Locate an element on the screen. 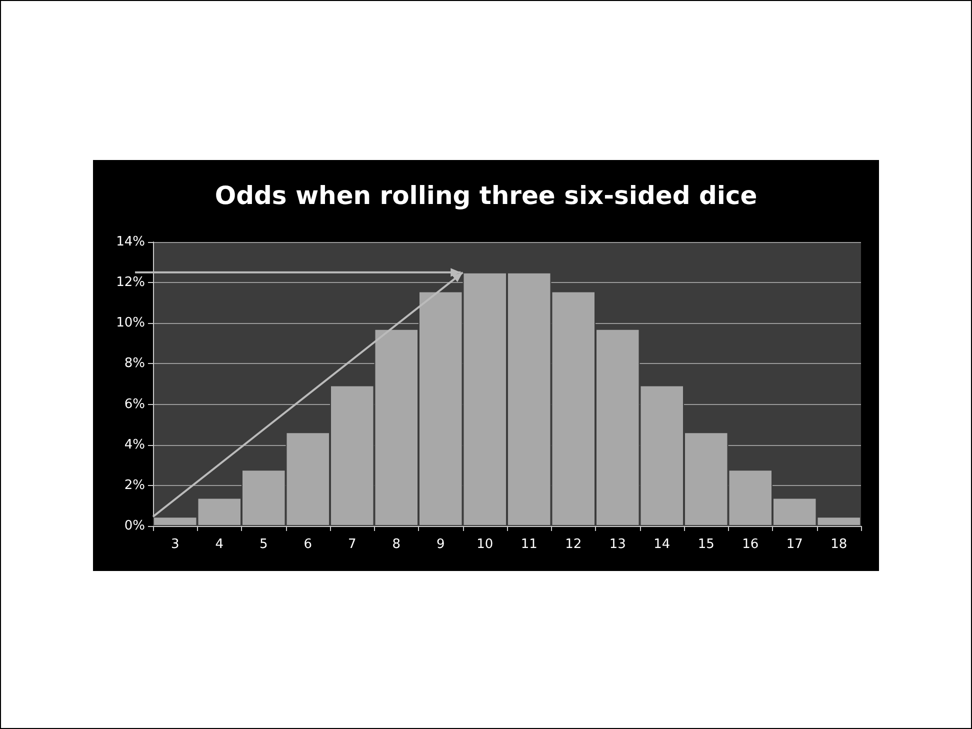 The height and width of the screenshot is (729, 972). x-tick-label: 5 is located at coordinates (263, 544).